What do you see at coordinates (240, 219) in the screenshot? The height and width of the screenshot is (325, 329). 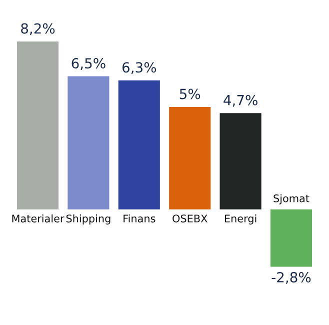 I see `x-tick-label: Energi` at bounding box center [240, 219].